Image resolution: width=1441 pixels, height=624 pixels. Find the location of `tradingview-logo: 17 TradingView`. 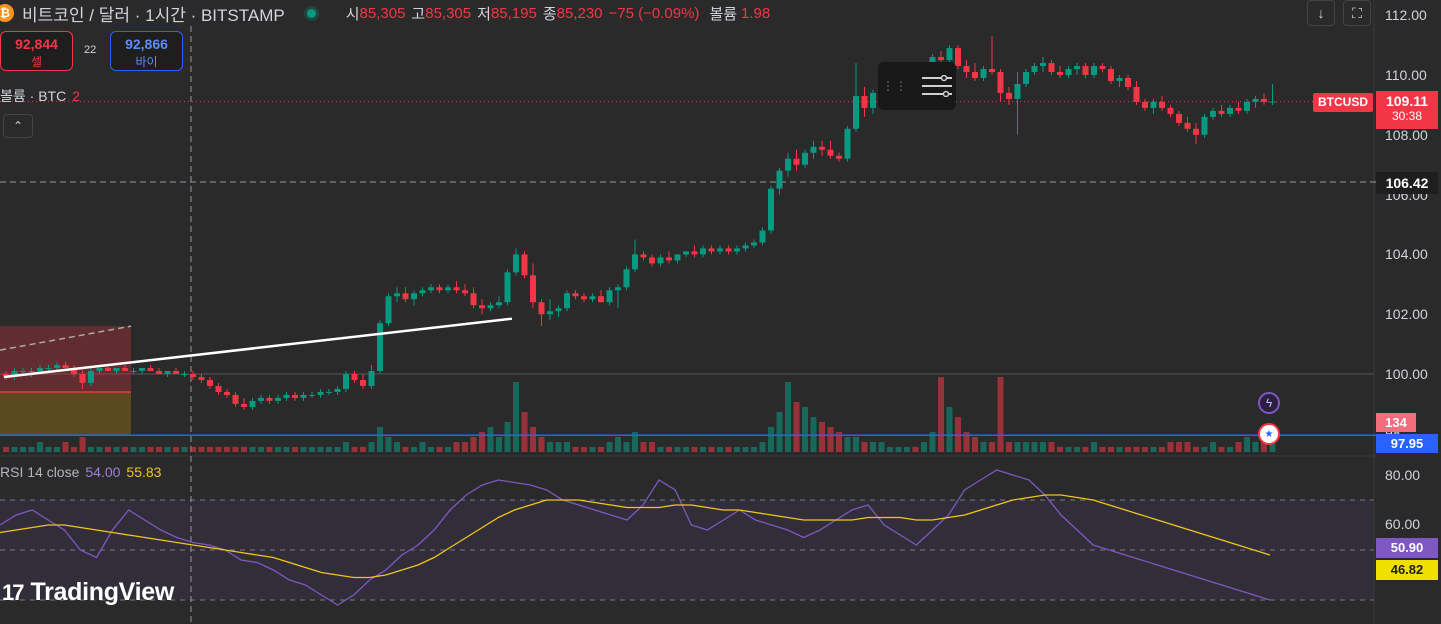

tradingview-logo: 17 TradingView is located at coordinates (88, 592).